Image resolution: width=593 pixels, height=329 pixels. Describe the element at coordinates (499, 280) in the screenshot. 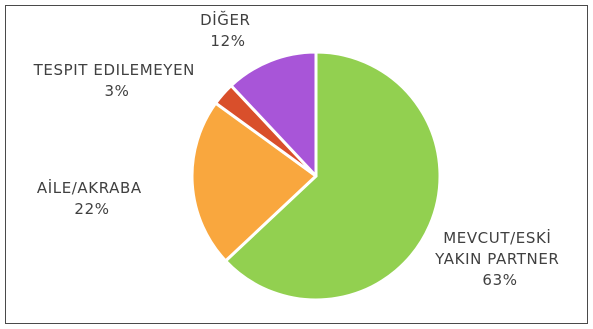

I see `slice-value-partner: 63%` at that location.